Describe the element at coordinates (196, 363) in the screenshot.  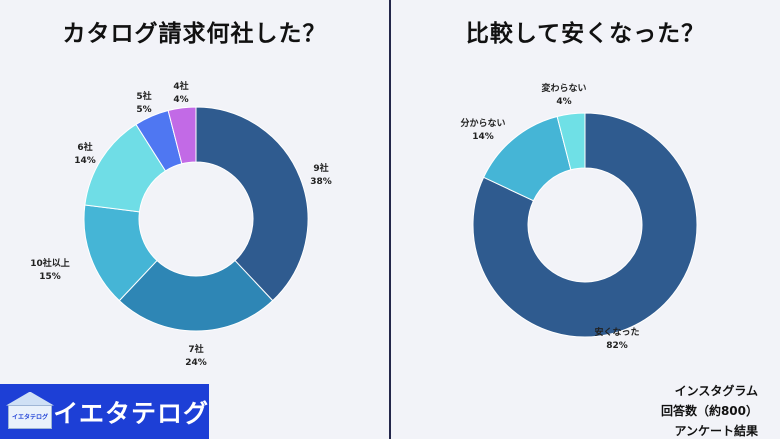
I see `slice-percent-label: 24%` at that location.